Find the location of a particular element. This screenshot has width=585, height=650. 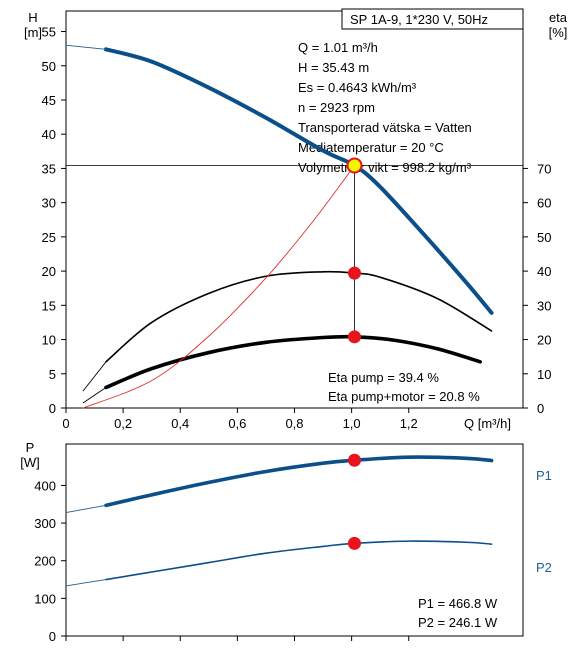

bottom-left-tick-label: 100 is located at coordinates (45, 598).